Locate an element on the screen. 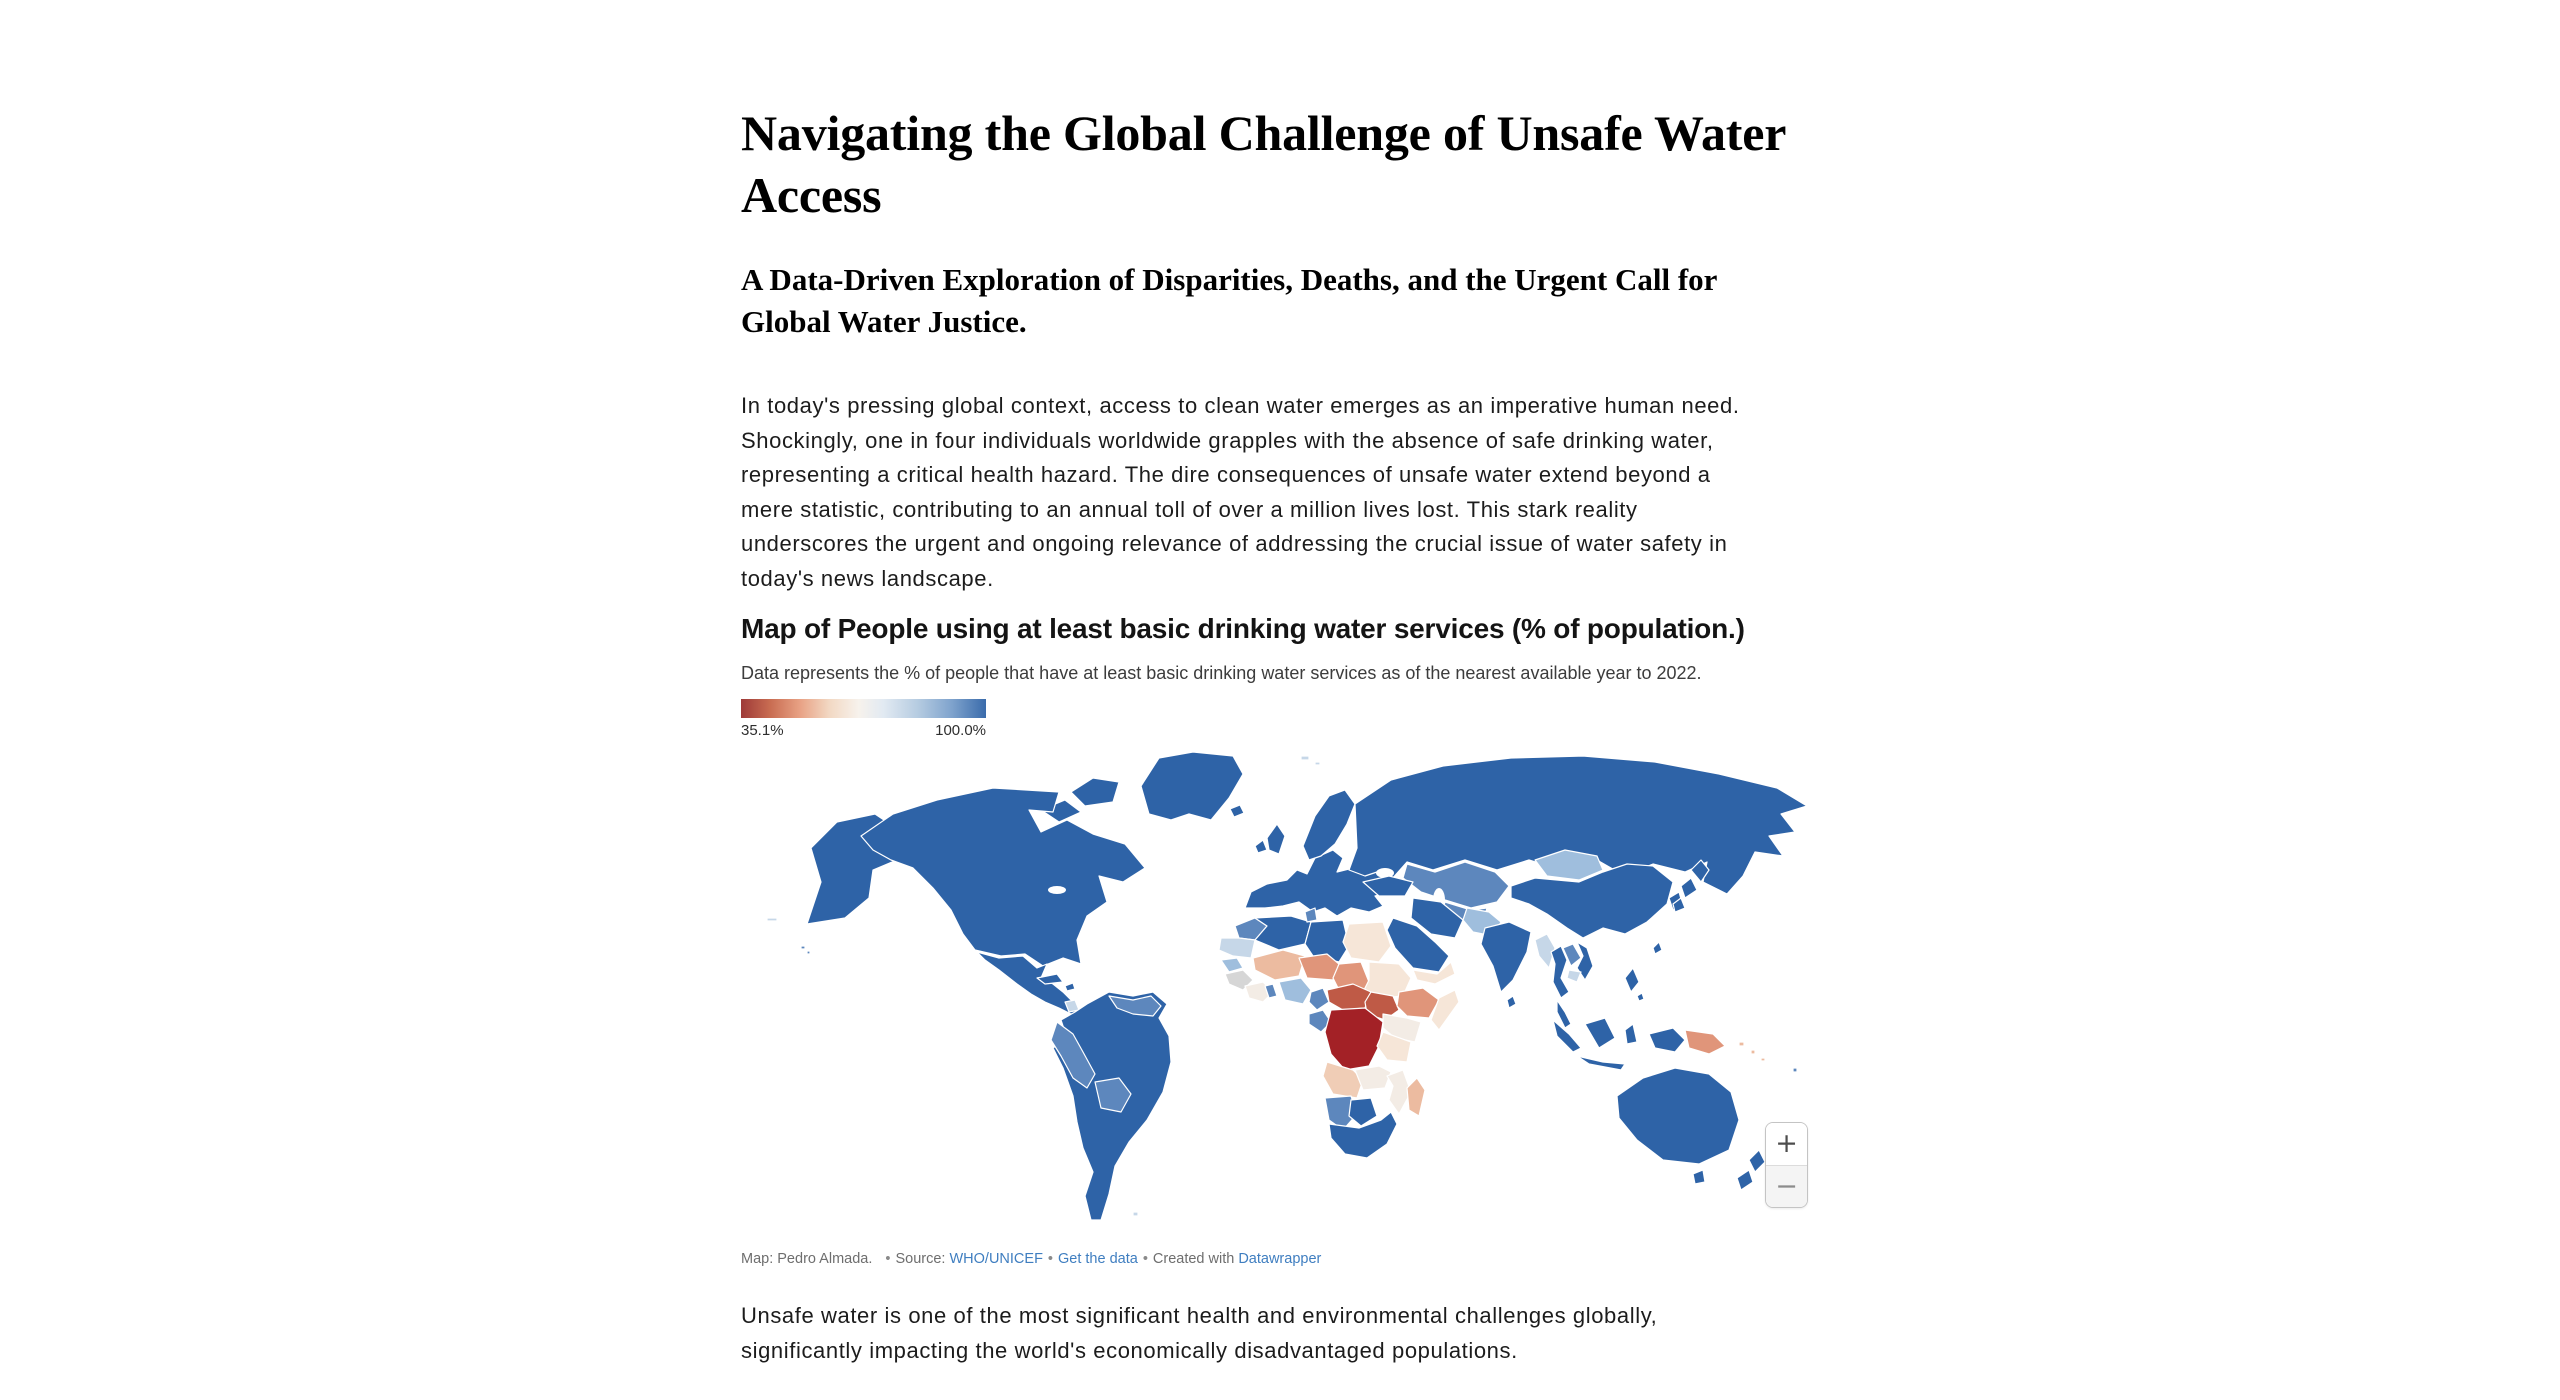 The height and width of the screenshot is (1400, 2560). region-egypt is located at coordinates (1367, 942).